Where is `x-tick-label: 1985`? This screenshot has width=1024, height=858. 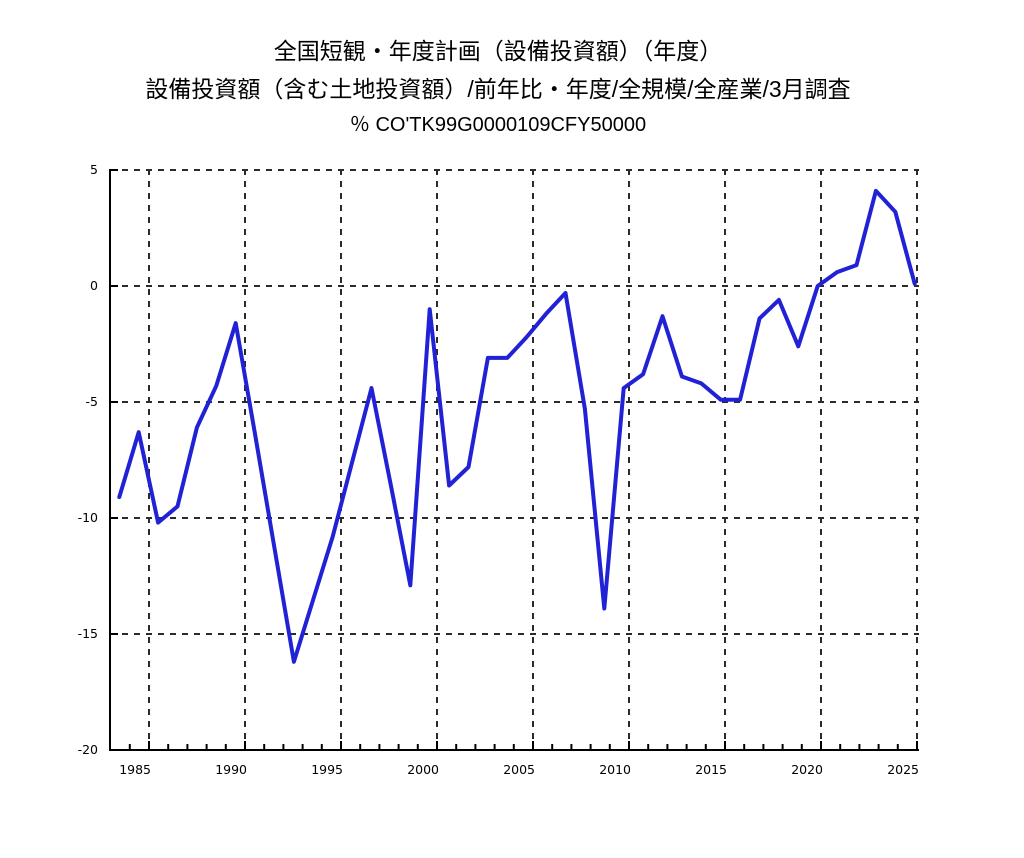 x-tick-label: 1985 is located at coordinates (135, 769).